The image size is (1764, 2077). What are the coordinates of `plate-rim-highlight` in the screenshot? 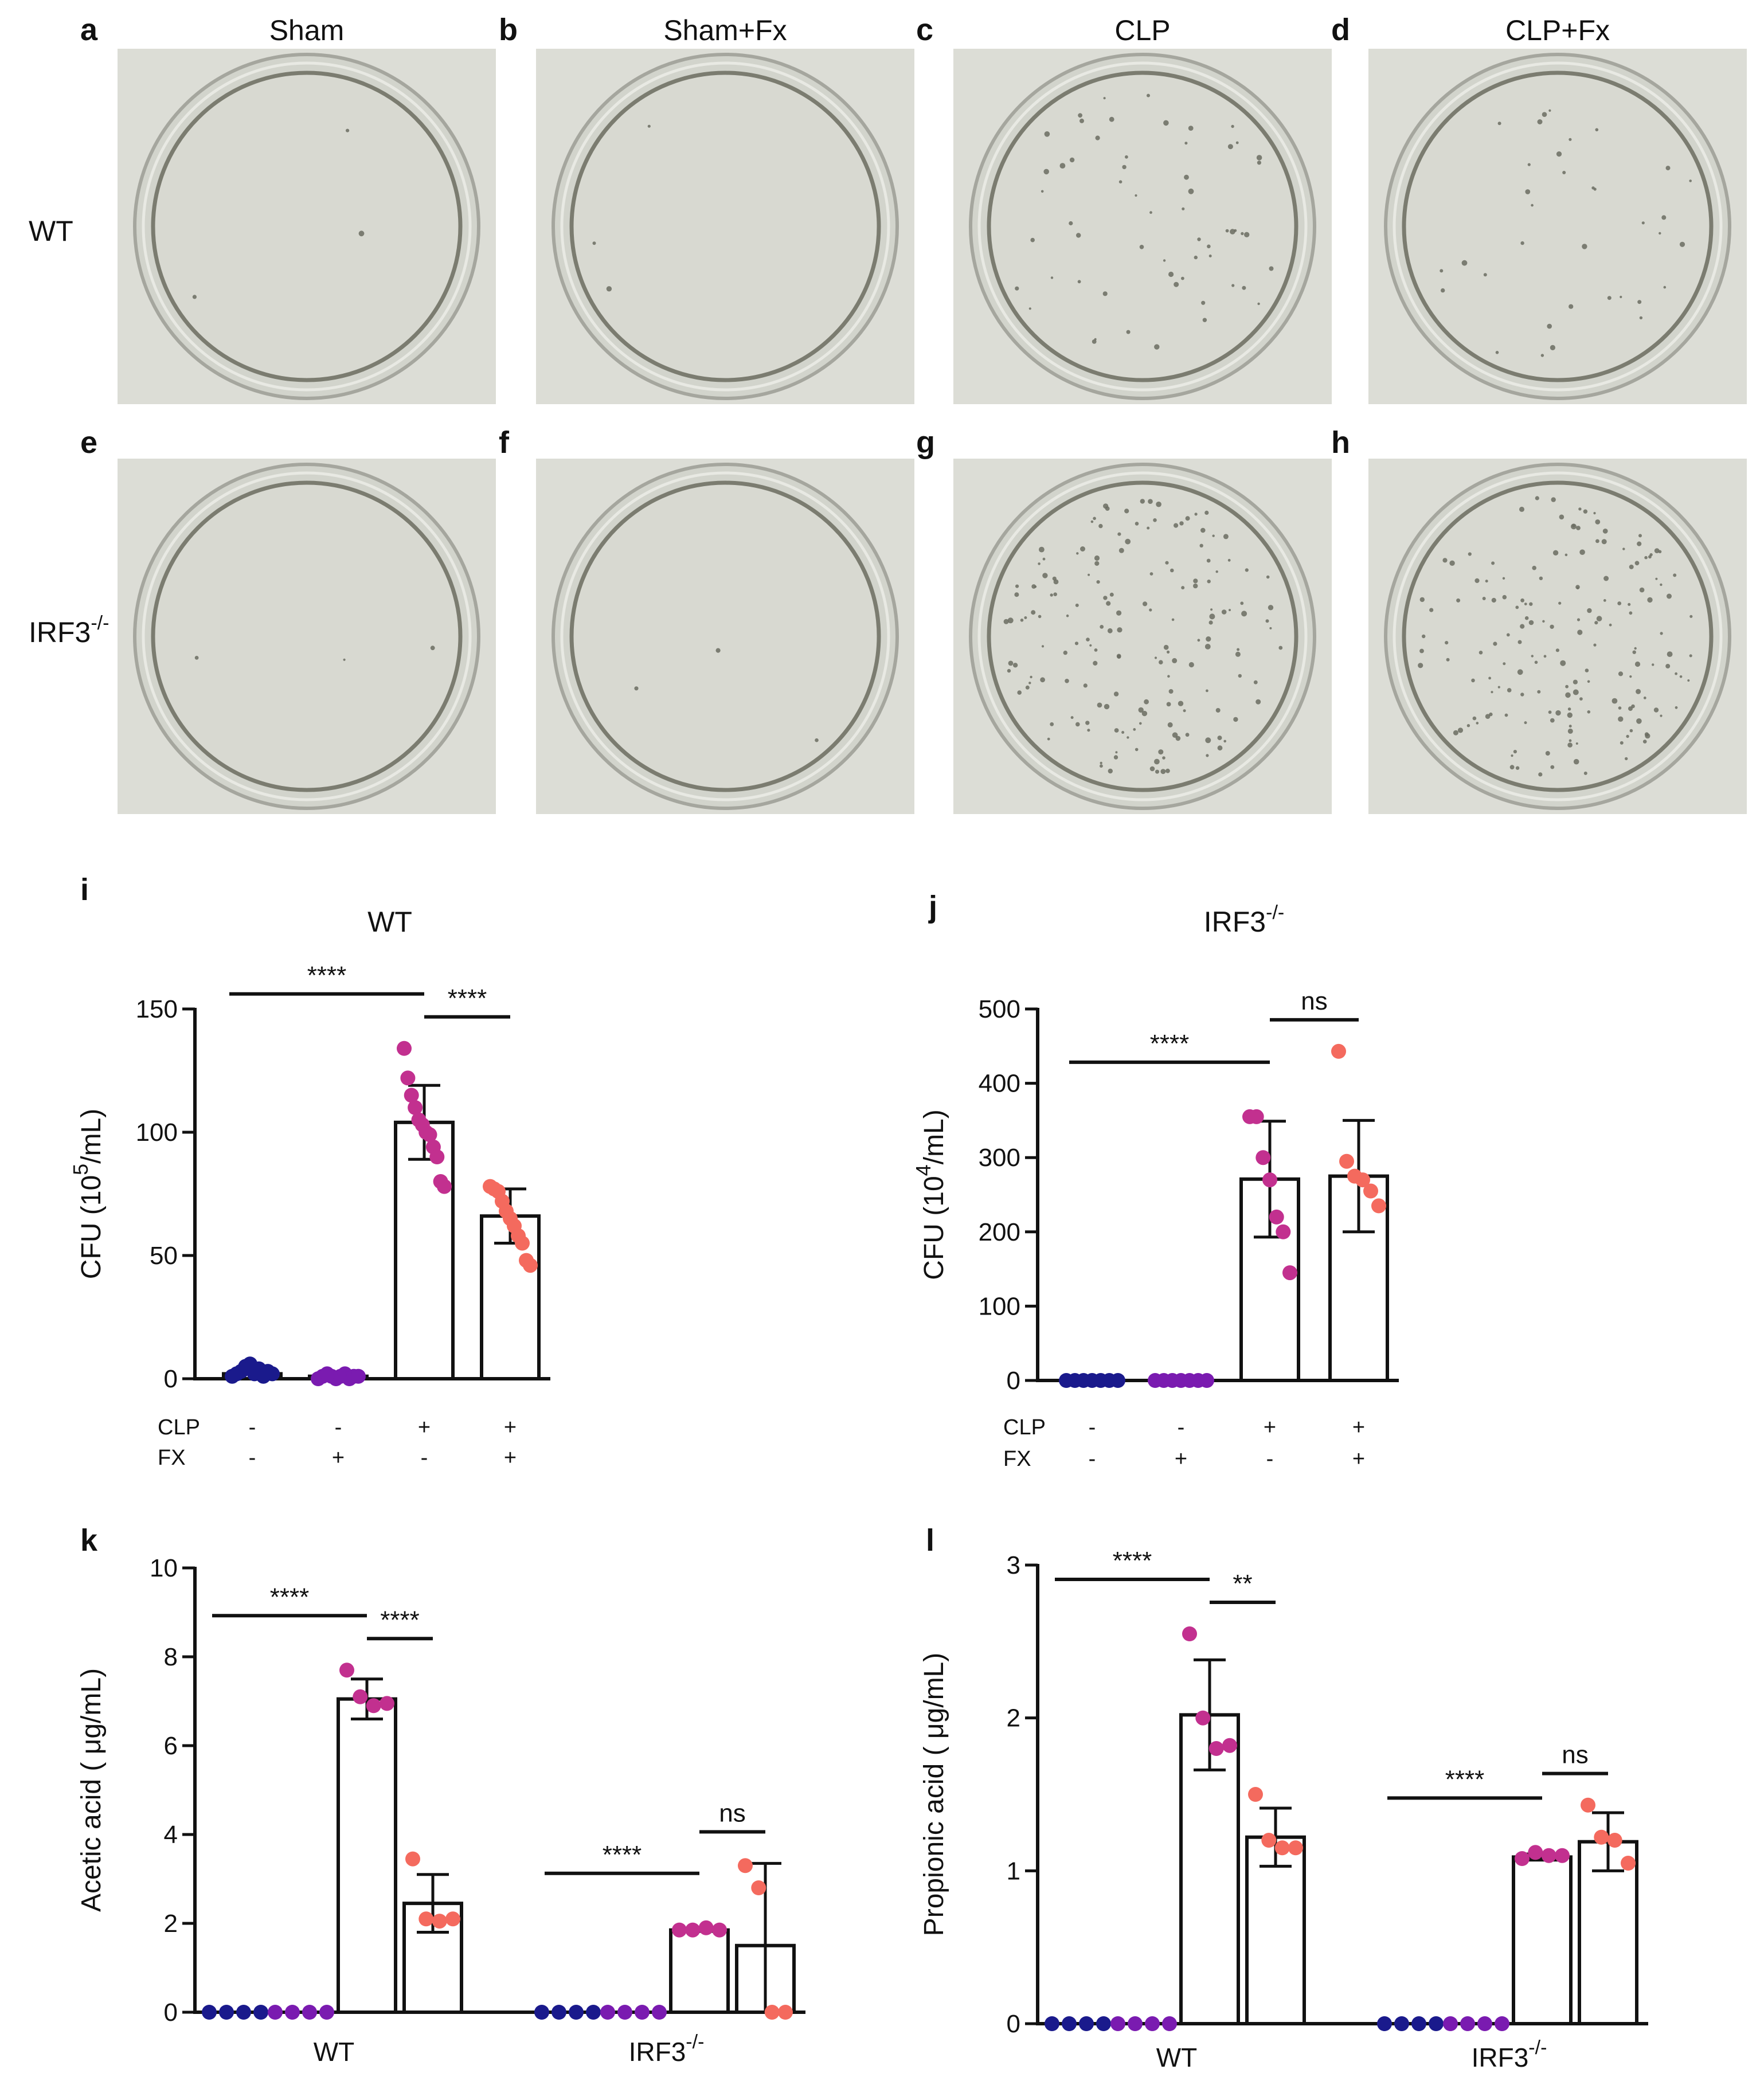 It's located at (1143, 636).